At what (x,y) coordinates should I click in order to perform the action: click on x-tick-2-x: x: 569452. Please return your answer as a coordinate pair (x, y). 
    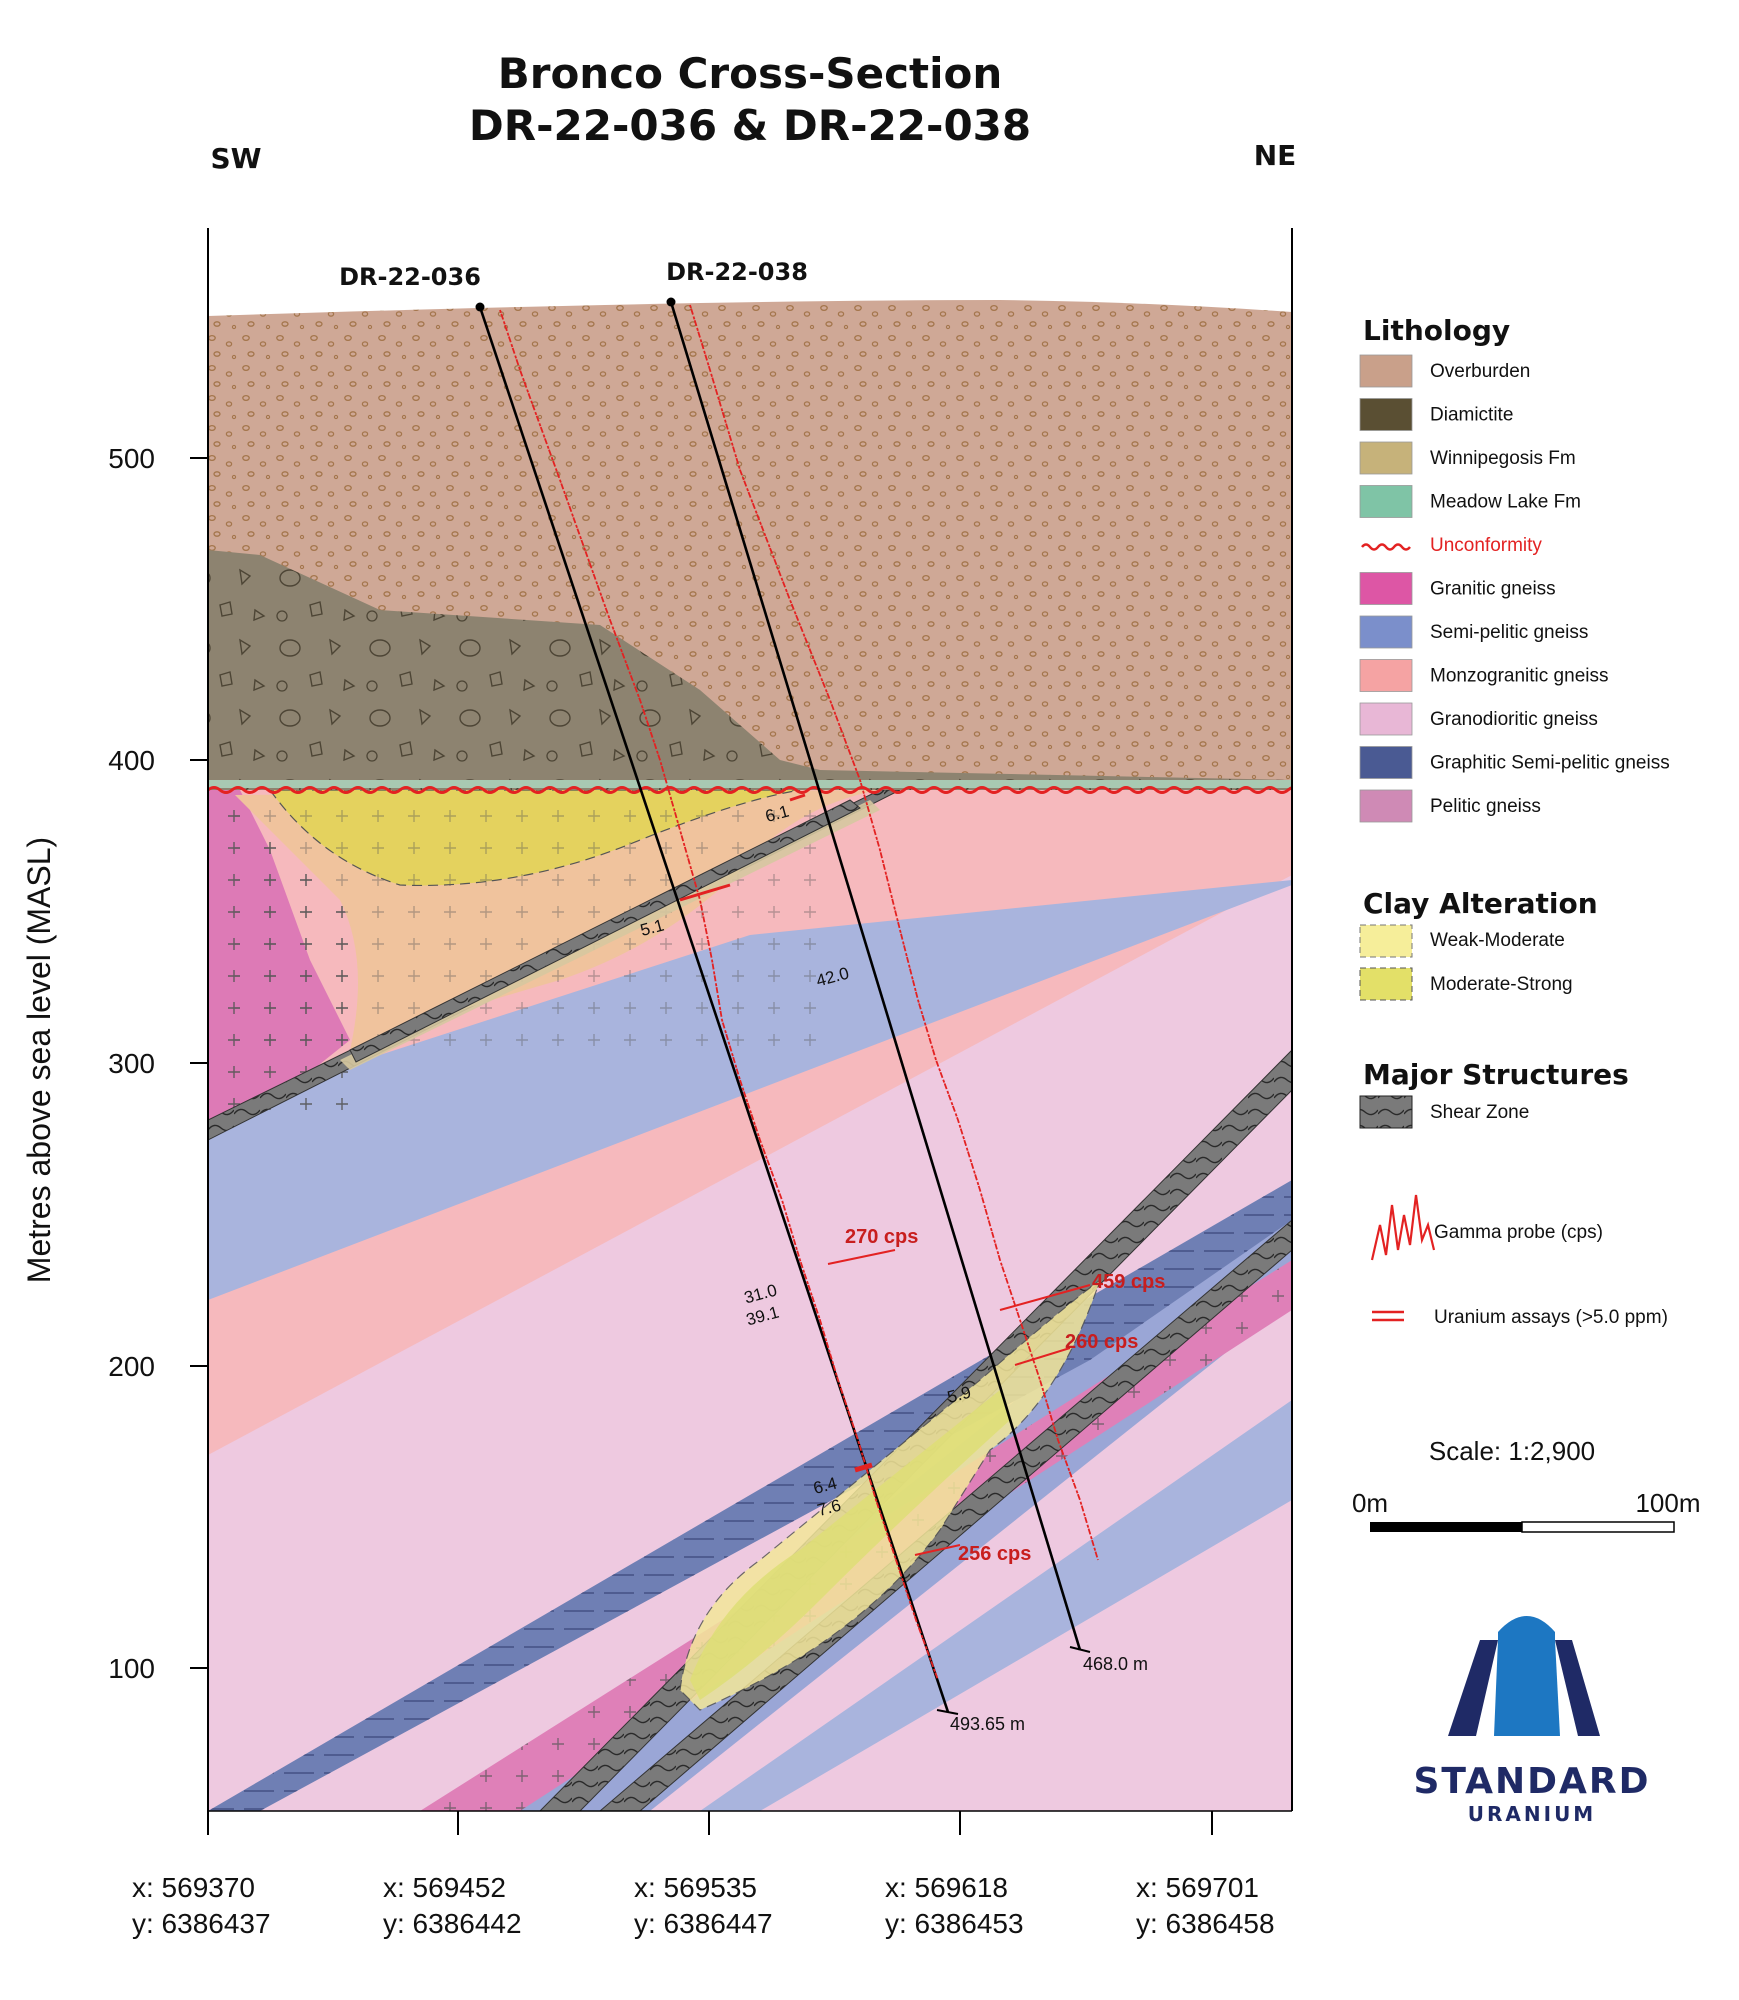
    Looking at the image, I should click on (444, 1887).